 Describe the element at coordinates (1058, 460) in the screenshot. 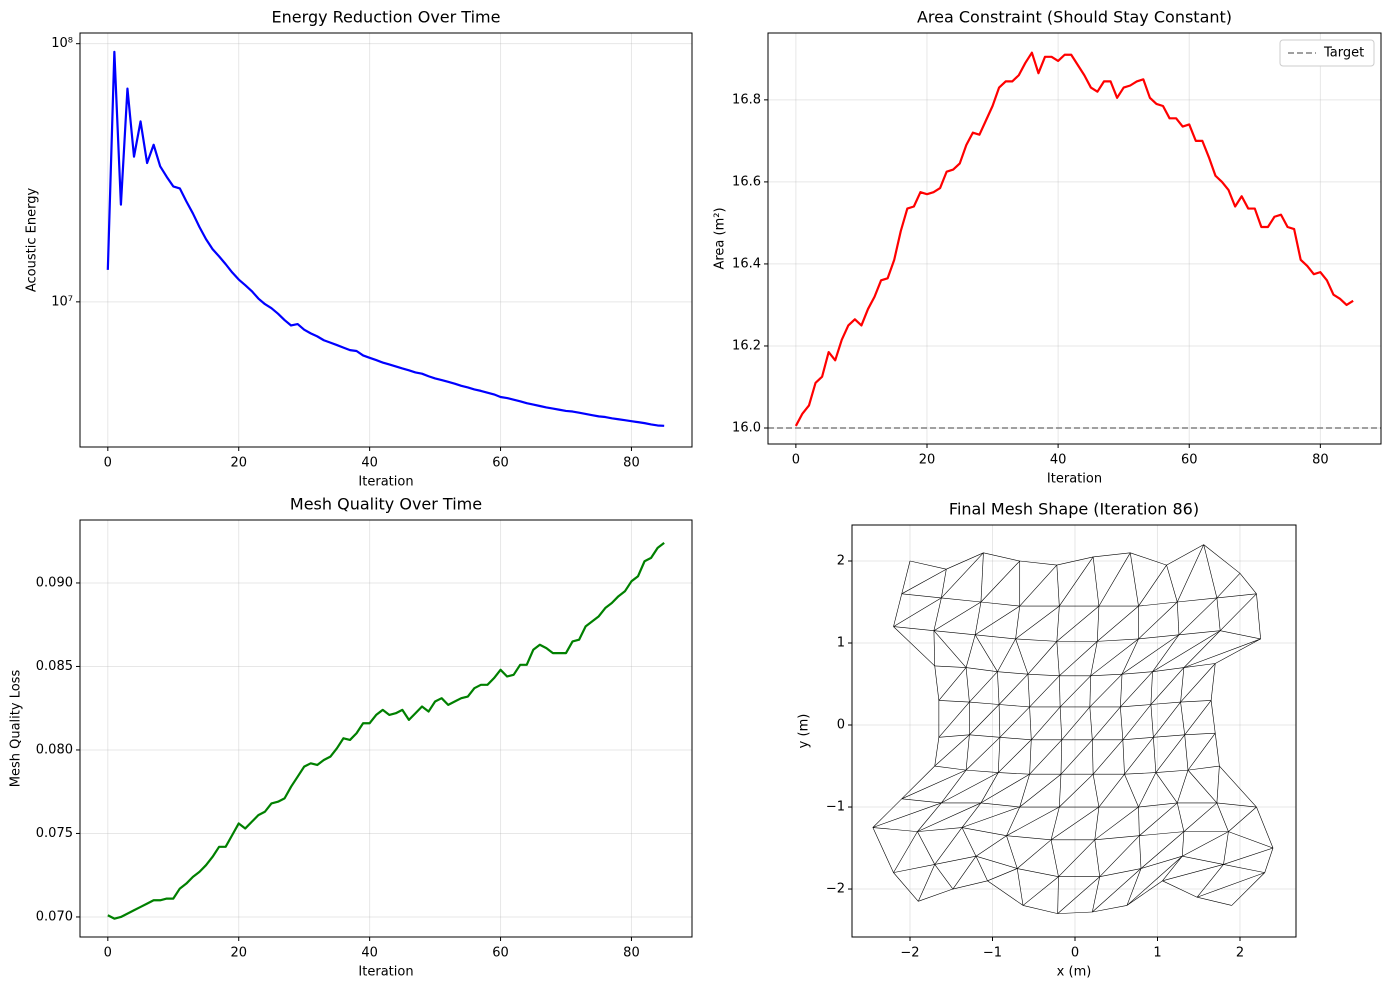

I see `x-tick-label: 40` at that location.